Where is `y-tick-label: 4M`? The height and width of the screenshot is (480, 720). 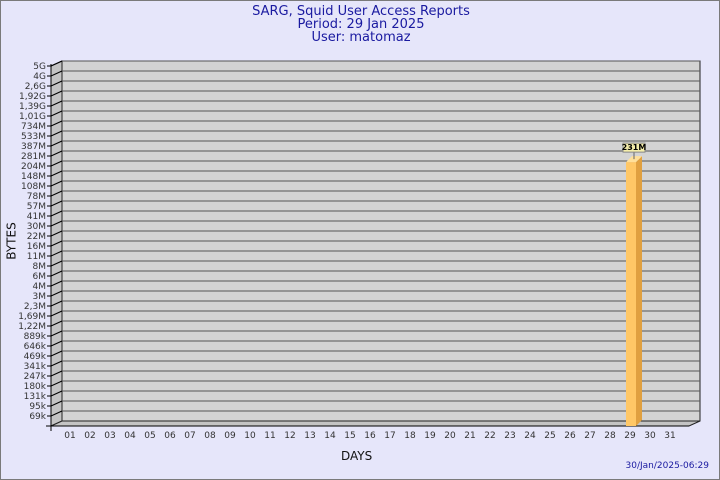 y-tick-label: 4M is located at coordinates (40, 287).